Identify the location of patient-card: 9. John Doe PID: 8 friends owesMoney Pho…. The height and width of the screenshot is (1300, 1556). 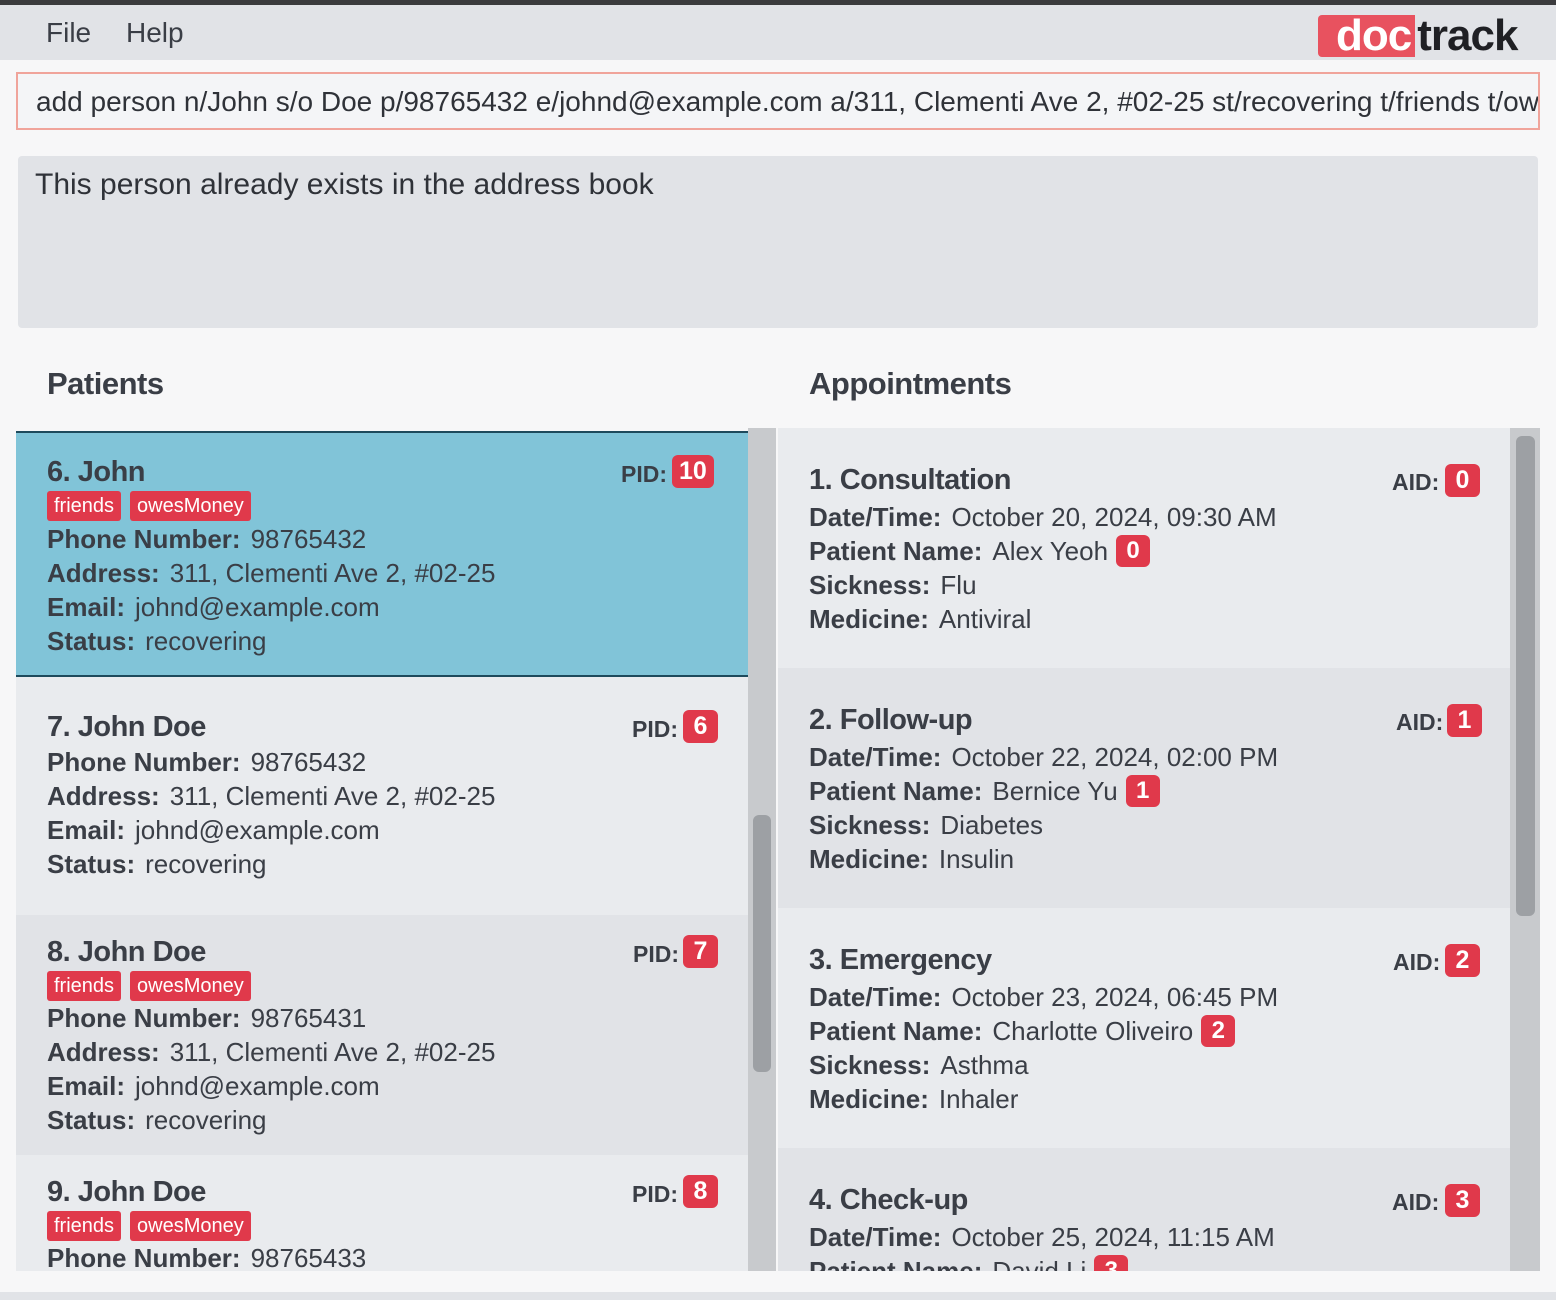
(382, 1213).